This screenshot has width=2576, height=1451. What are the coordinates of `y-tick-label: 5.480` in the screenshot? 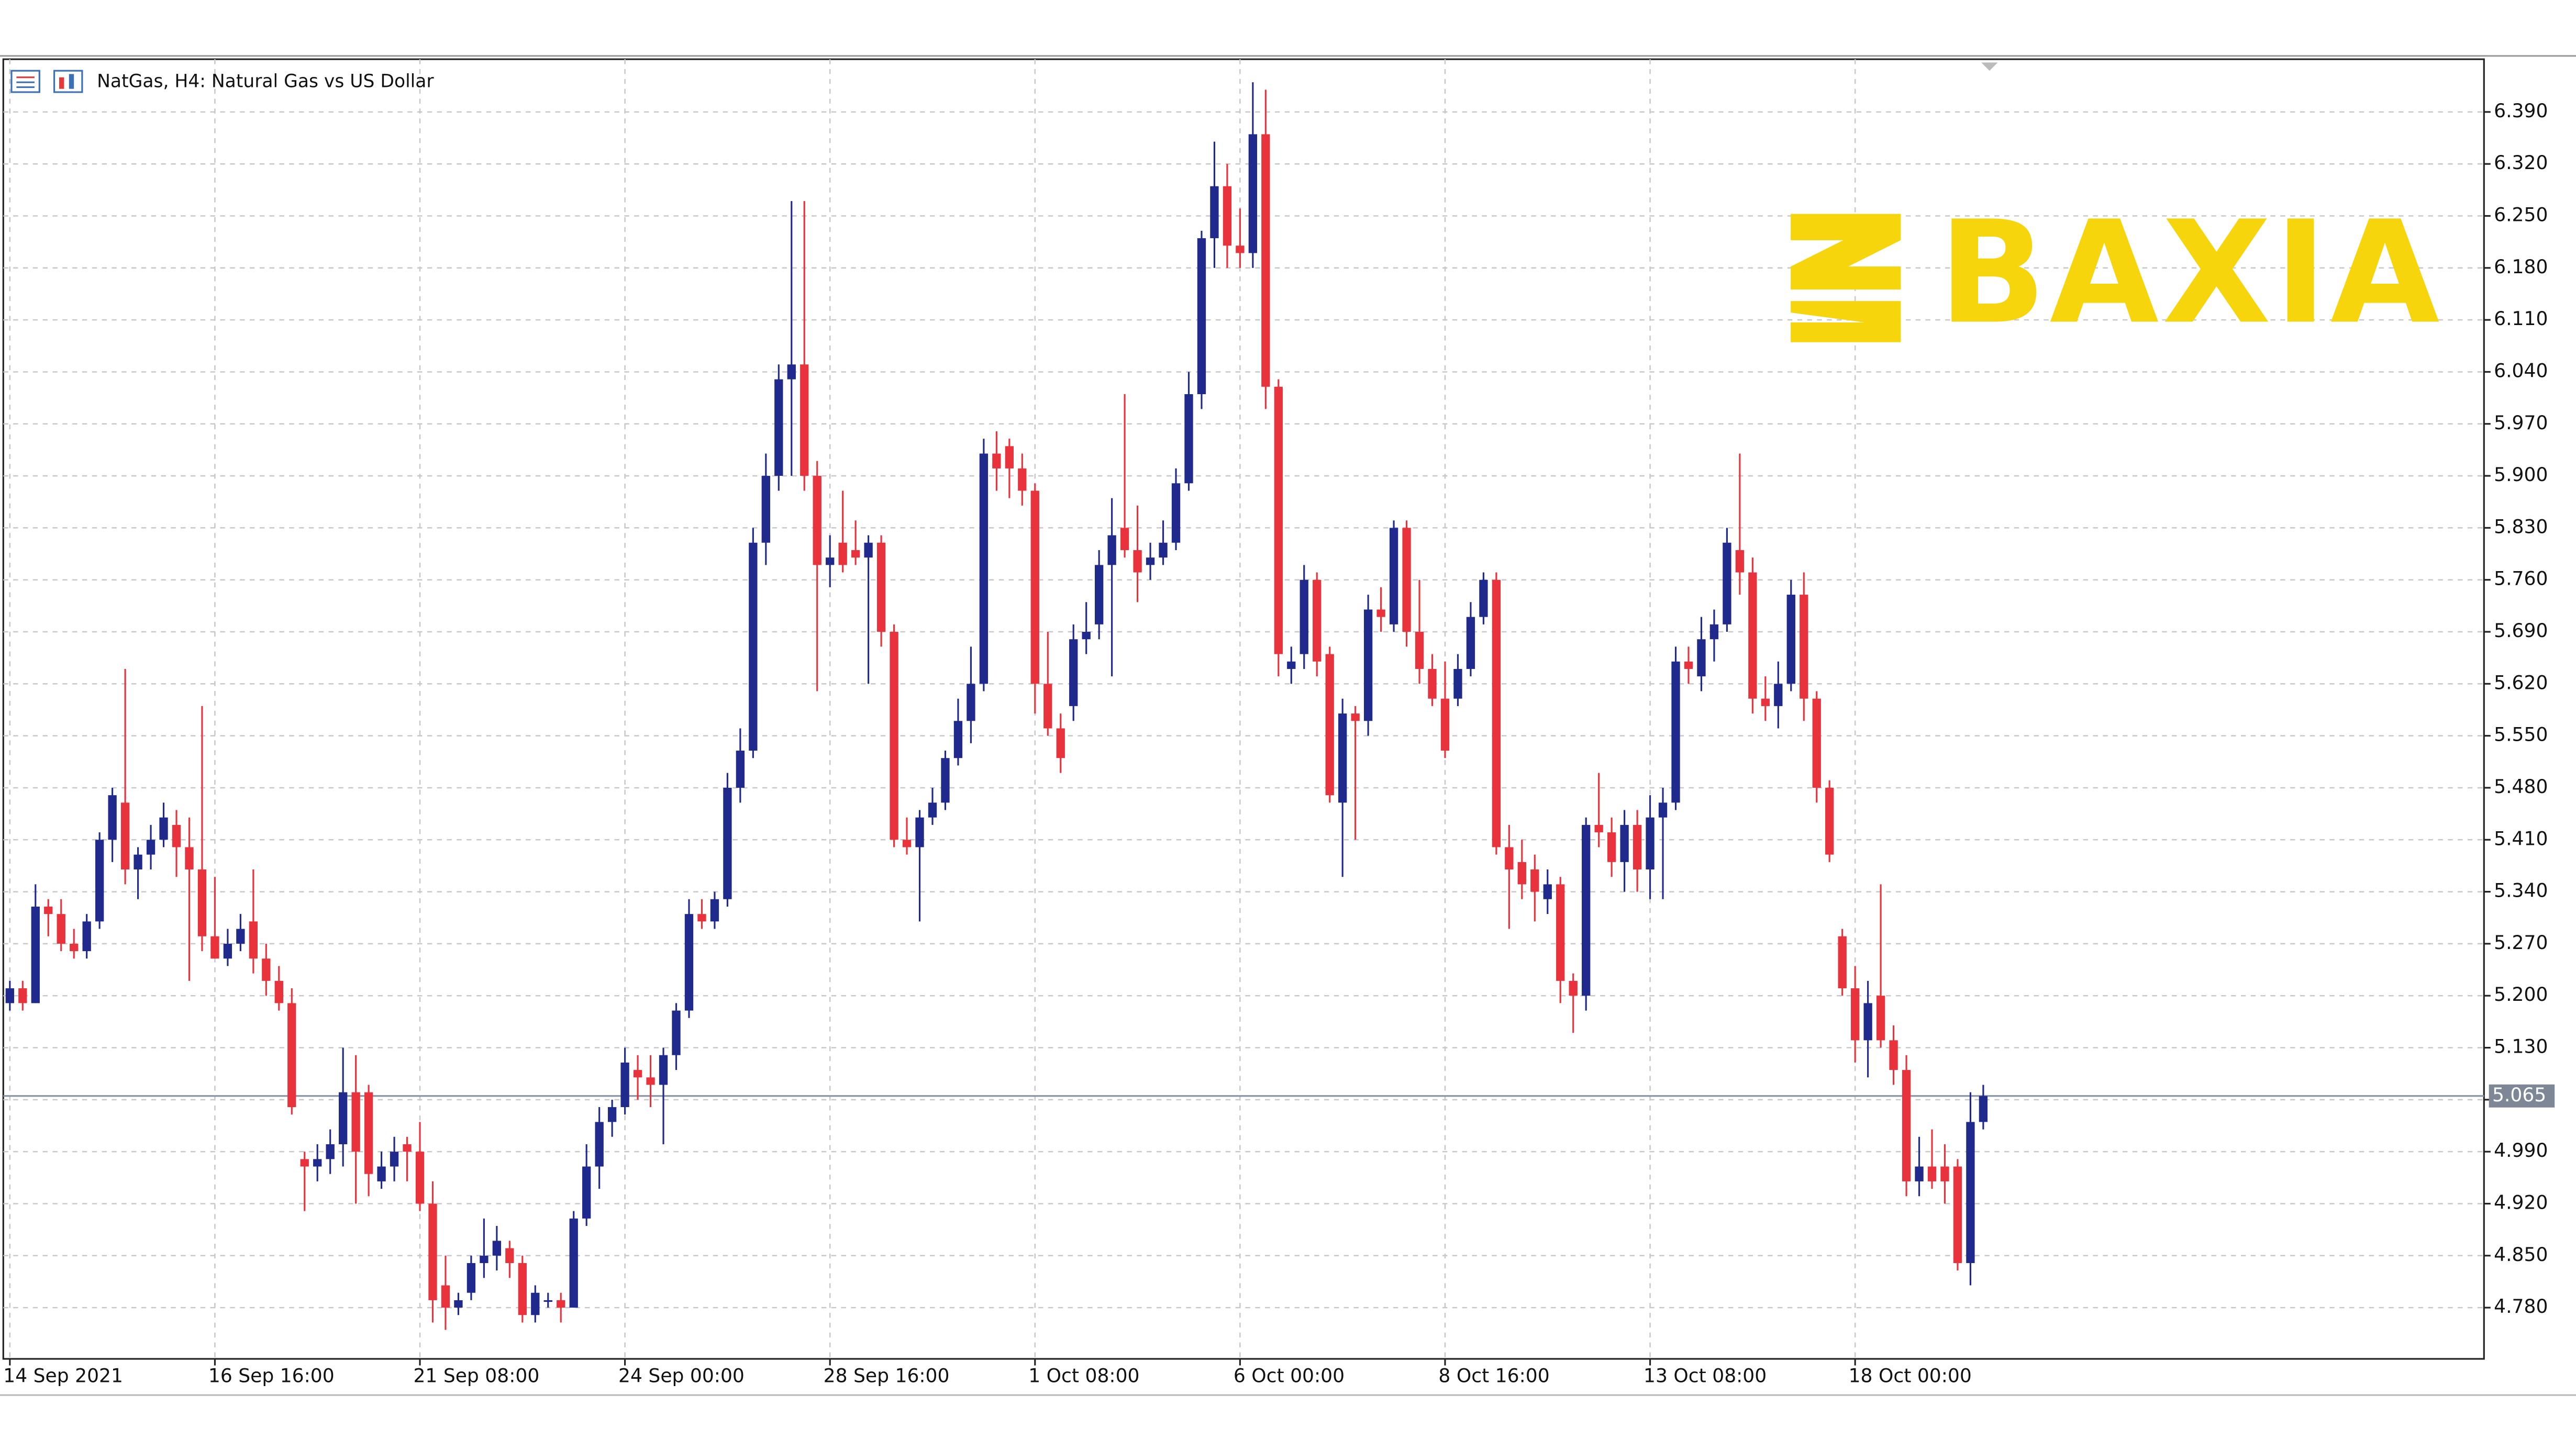 It's located at (2521, 786).